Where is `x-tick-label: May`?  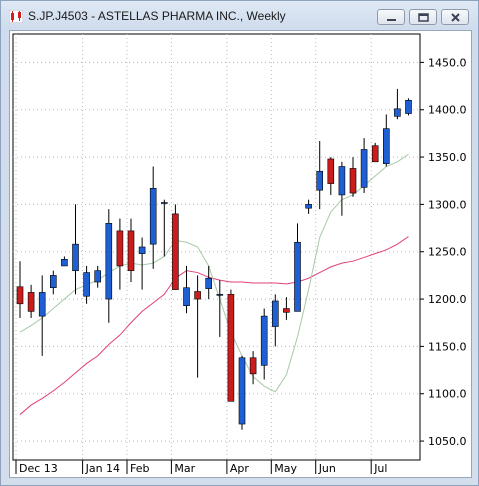
x-tick-label: May is located at coordinates (285, 468).